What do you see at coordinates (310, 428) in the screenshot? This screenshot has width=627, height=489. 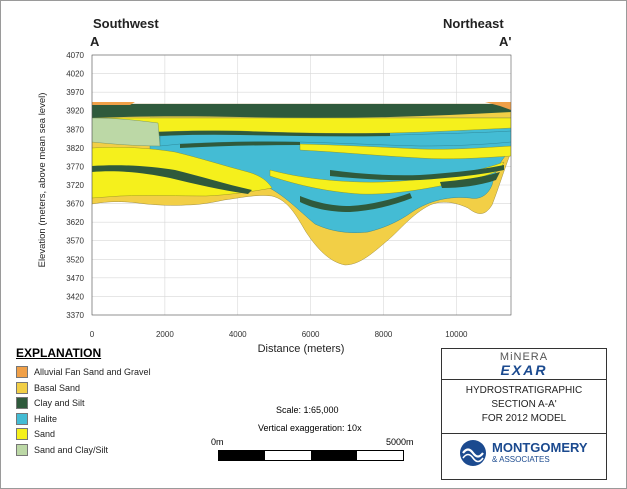 I see `vertical-exaggeration-text: Vertical exaggeration: 10x` at bounding box center [310, 428].